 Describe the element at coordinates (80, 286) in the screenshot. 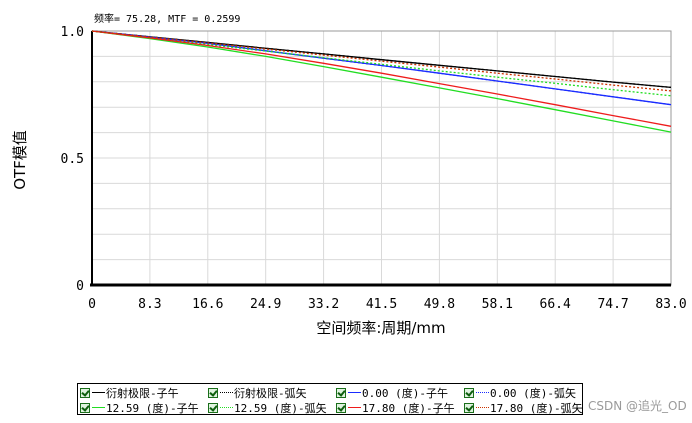

I see `y-tick-label: 0` at that location.